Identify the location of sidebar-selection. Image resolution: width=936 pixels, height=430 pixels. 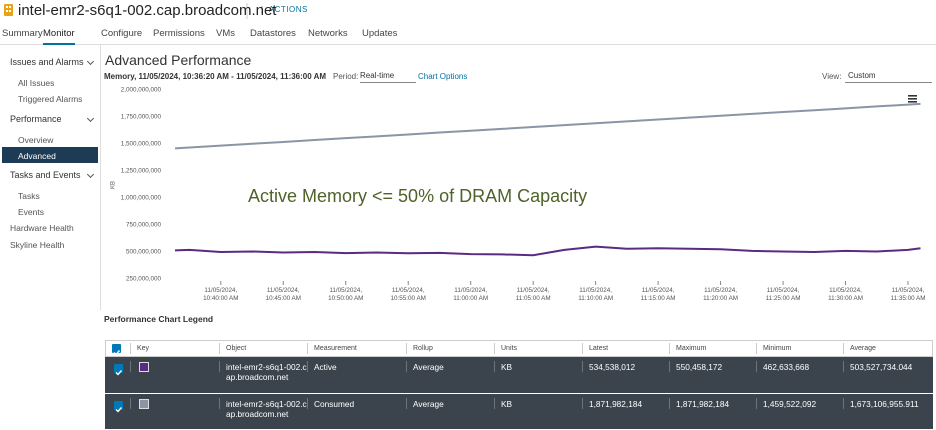
(50, 155).